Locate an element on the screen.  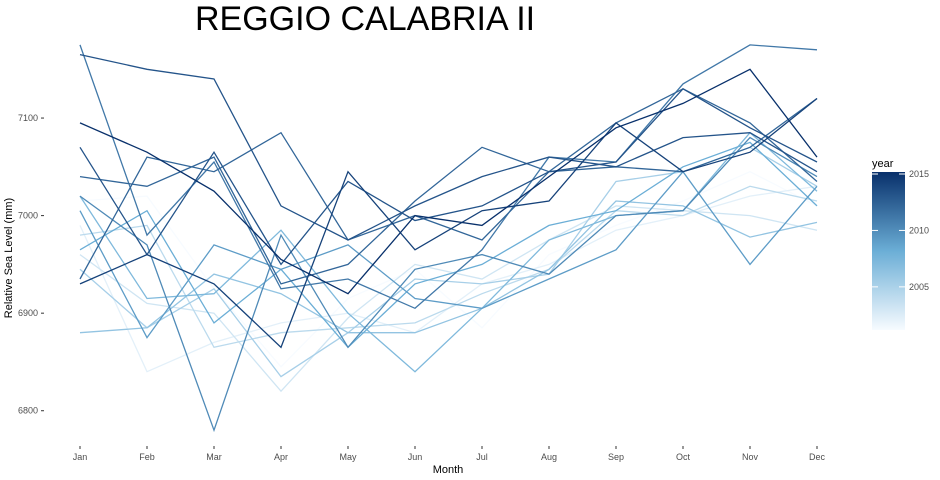
x-tick-label: Jun is located at coordinates (415, 457).